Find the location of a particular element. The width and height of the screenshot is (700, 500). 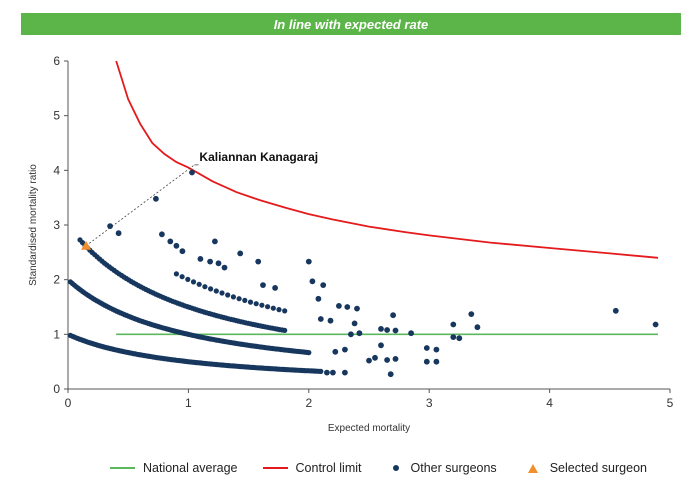

y-tick-label: 6 is located at coordinates (56, 61).